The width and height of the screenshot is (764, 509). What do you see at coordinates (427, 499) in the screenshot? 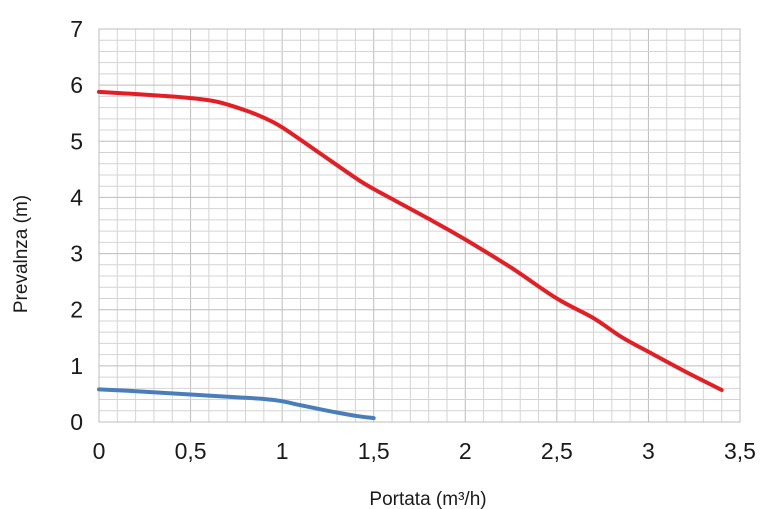
I see `x-axis-title: Portata (m³/h)` at bounding box center [427, 499].